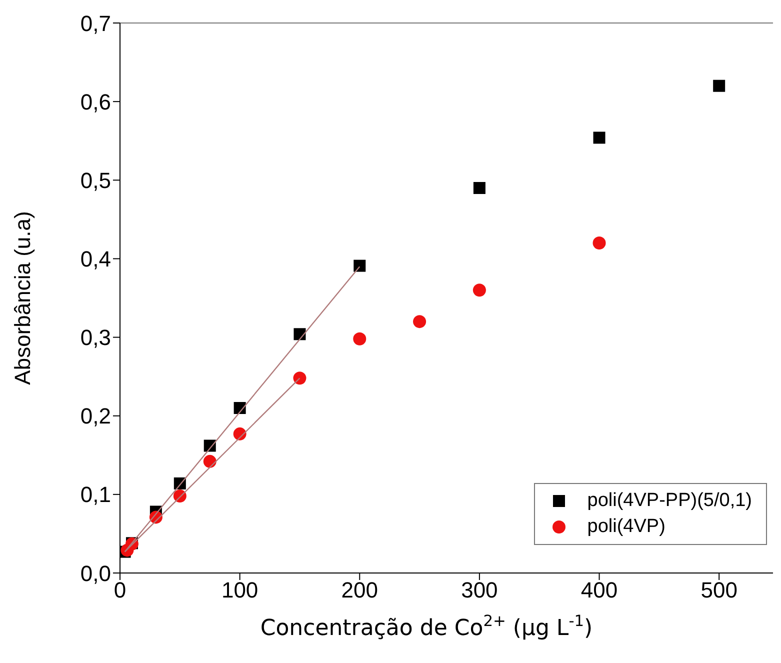 Image resolution: width=781 pixels, height=663 pixels. What do you see at coordinates (359, 590) in the screenshot?
I see `x-tick-label: 200` at bounding box center [359, 590].